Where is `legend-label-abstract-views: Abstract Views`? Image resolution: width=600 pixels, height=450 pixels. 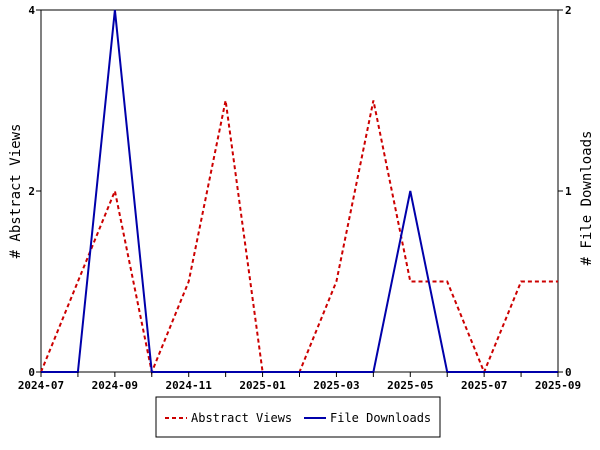 legend-label-abstract-views: Abstract Views is located at coordinates (241, 418).